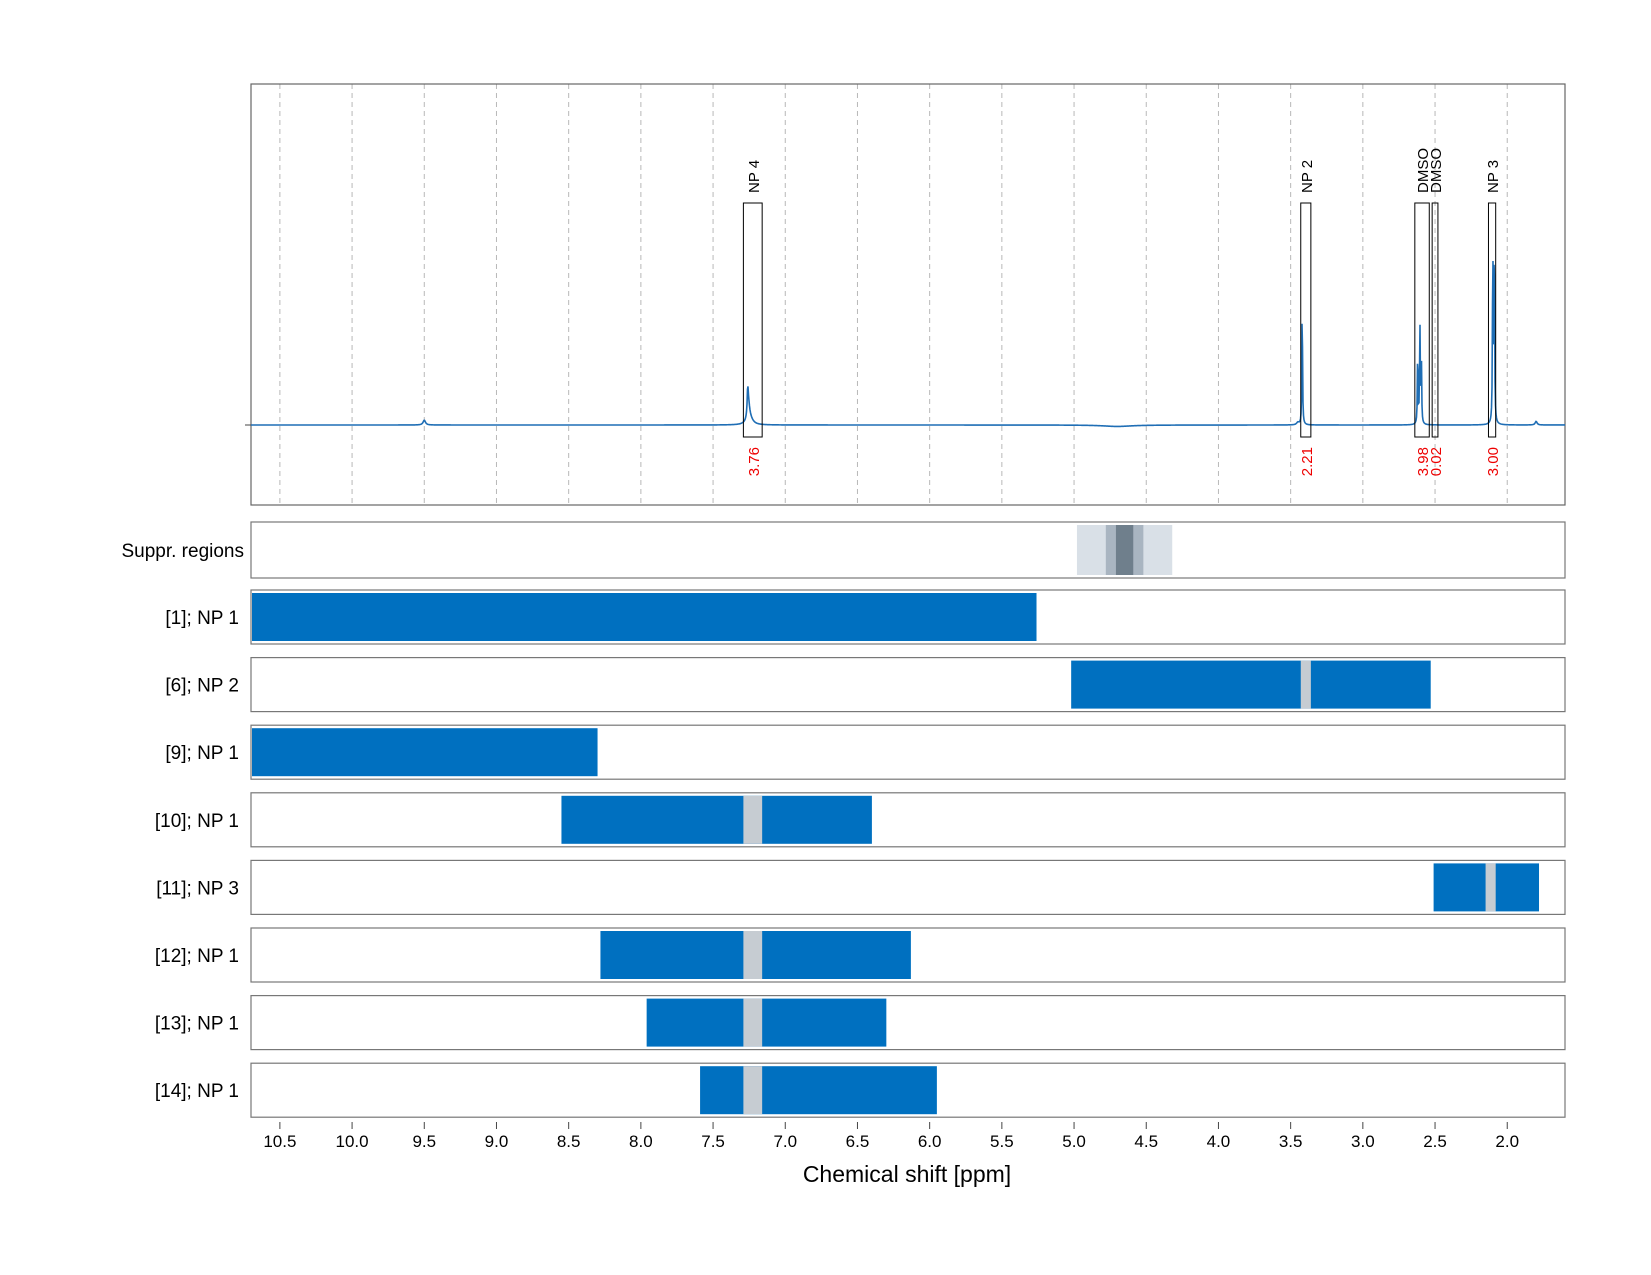  Describe the element at coordinates (202, 618) in the screenshot. I see `track-label: [1]; NP 1` at that location.